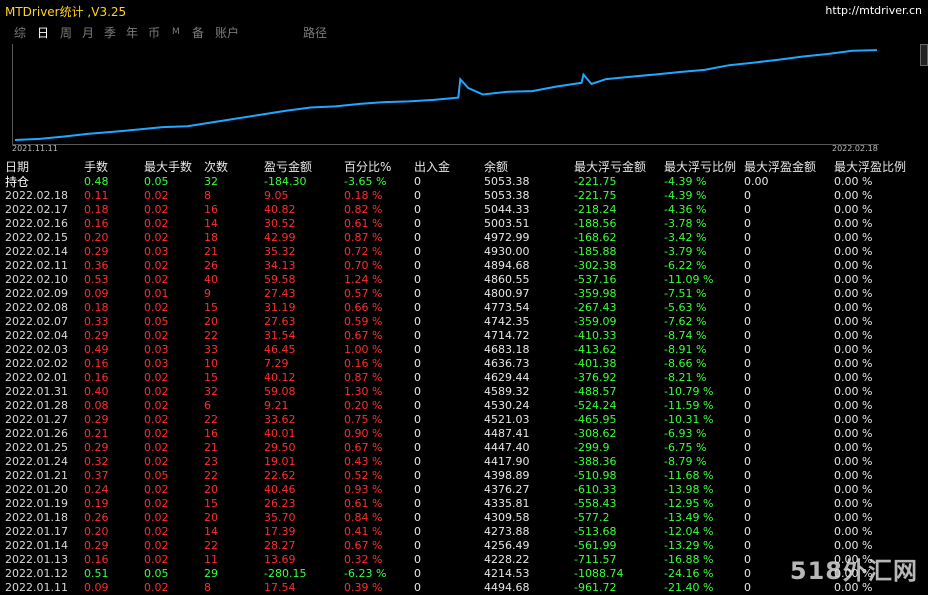 This screenshot has height=595, width=928. Describe the element at coordinates (36, 391) in the screenshot. I see `table-cell: 2022.01.31` at that location.